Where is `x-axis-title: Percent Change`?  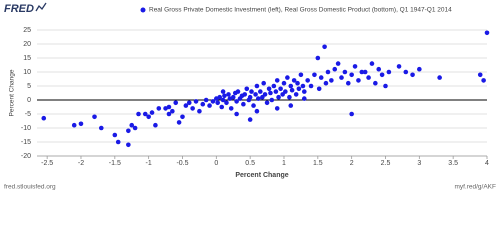 x-axis-title: Percent Change is located at coordinates (261, 175).